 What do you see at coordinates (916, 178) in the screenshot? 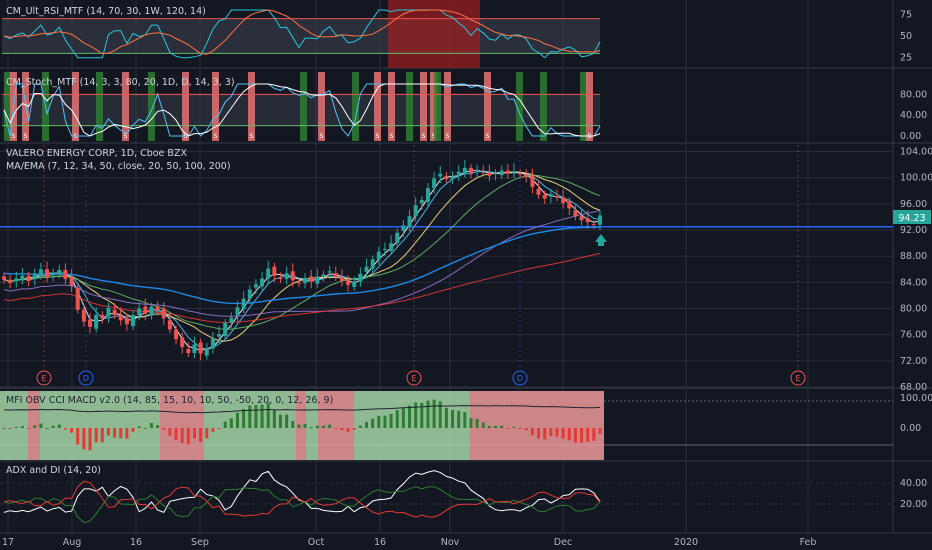
I see `price-tick: 100.00` at bounding box center [916, 178].